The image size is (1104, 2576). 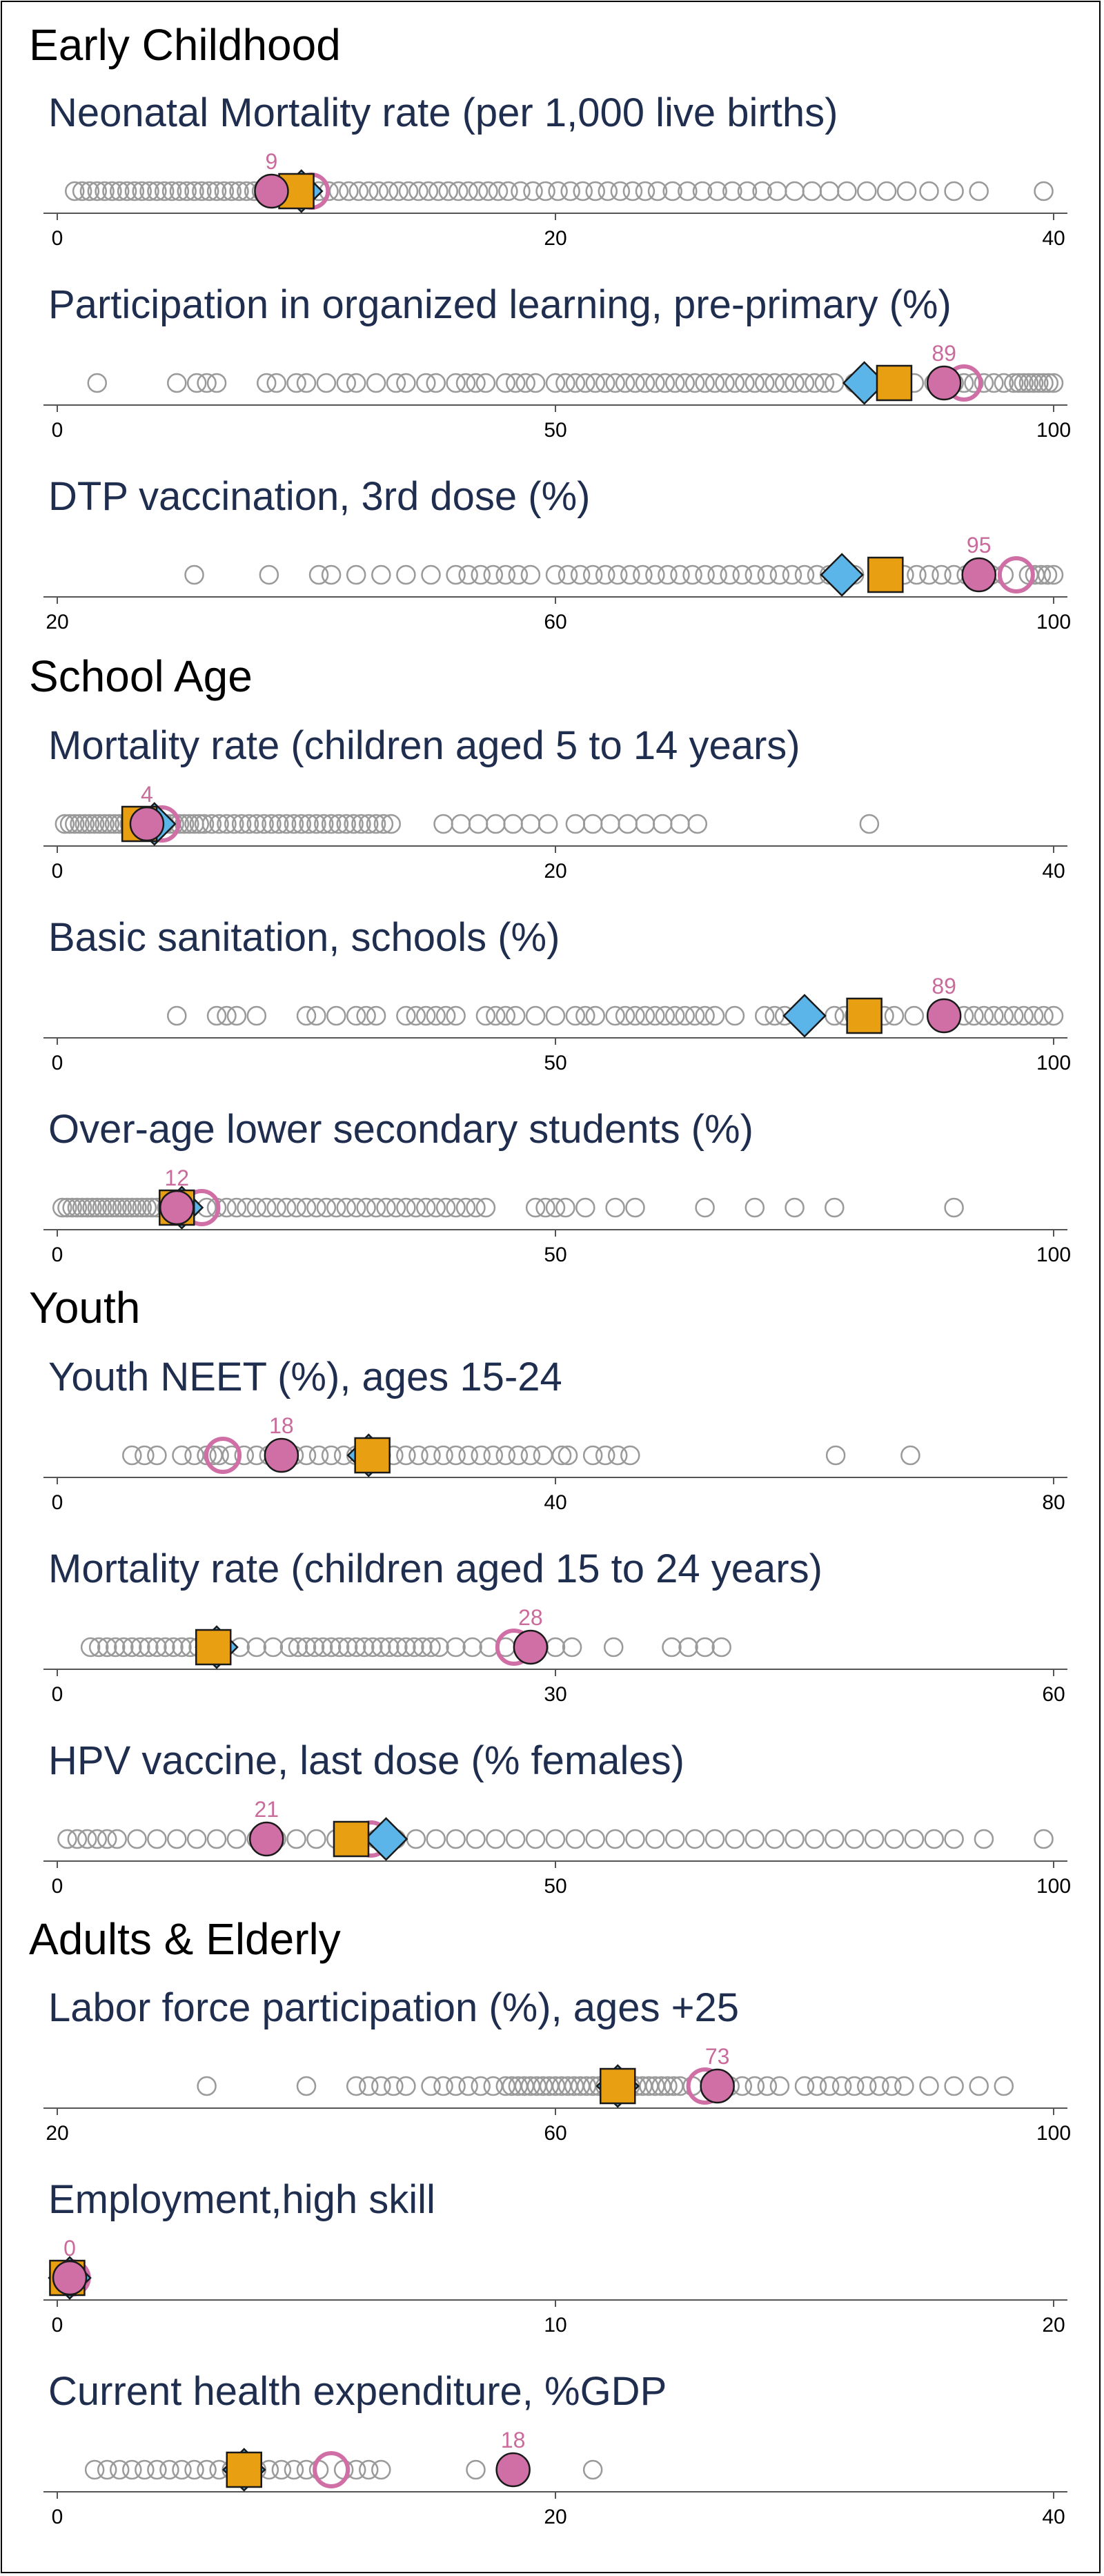 What do you see at coordinates (281, 1425) in the screenshot?
I see `country-value-label: 18` at bounding box center [281, 1425].